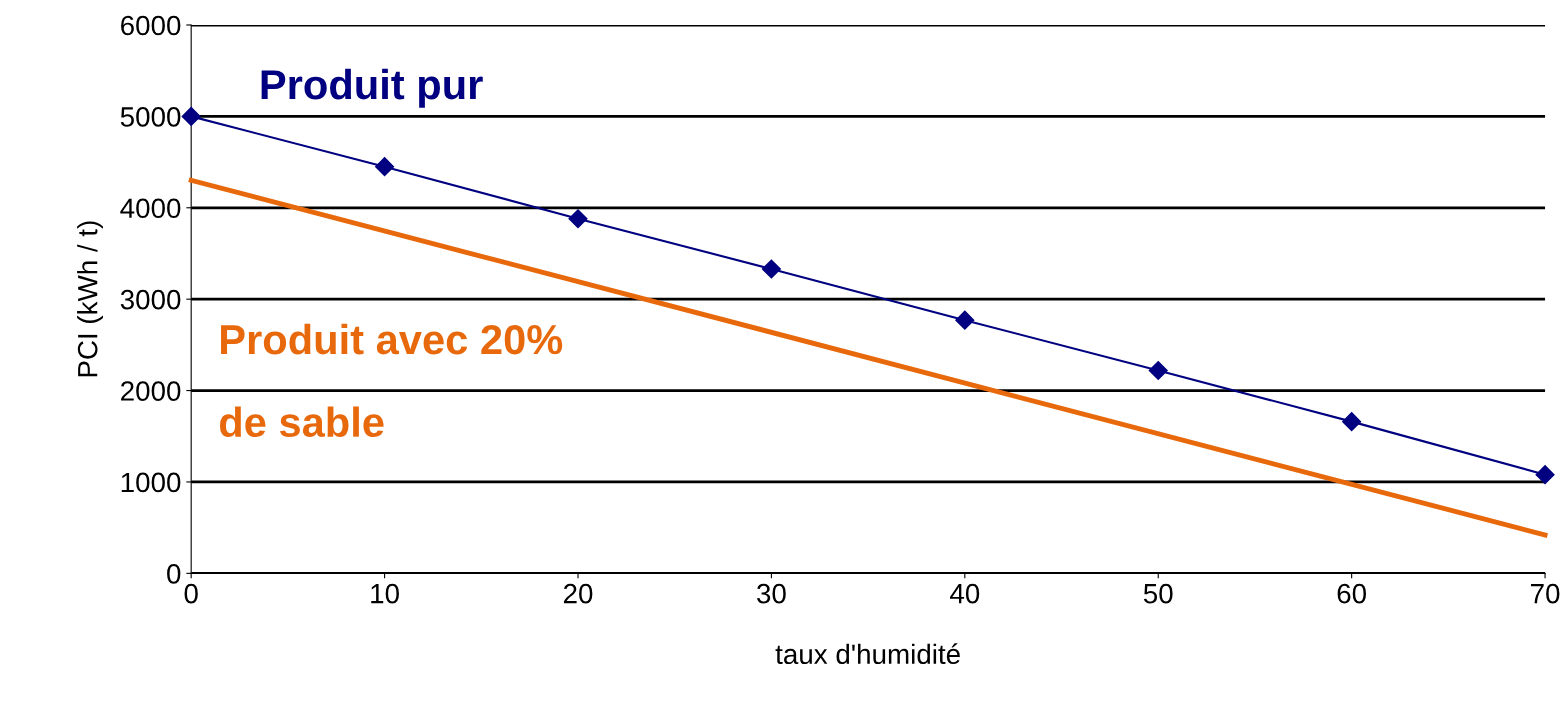 Image resolution: width=1567 pixels, height=714 pixels. I want to click on x-tick-label: 10, so click(385, 593).